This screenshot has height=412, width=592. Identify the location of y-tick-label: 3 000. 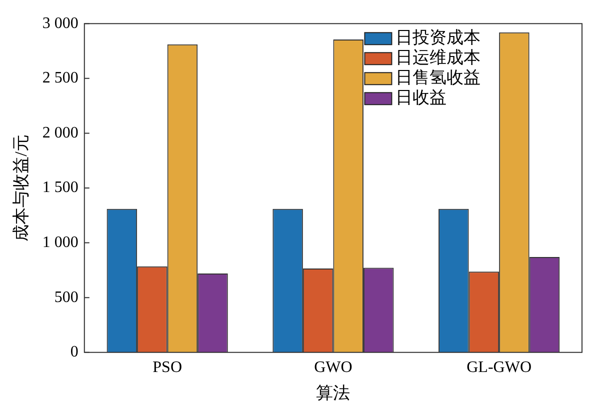
(60, 23).